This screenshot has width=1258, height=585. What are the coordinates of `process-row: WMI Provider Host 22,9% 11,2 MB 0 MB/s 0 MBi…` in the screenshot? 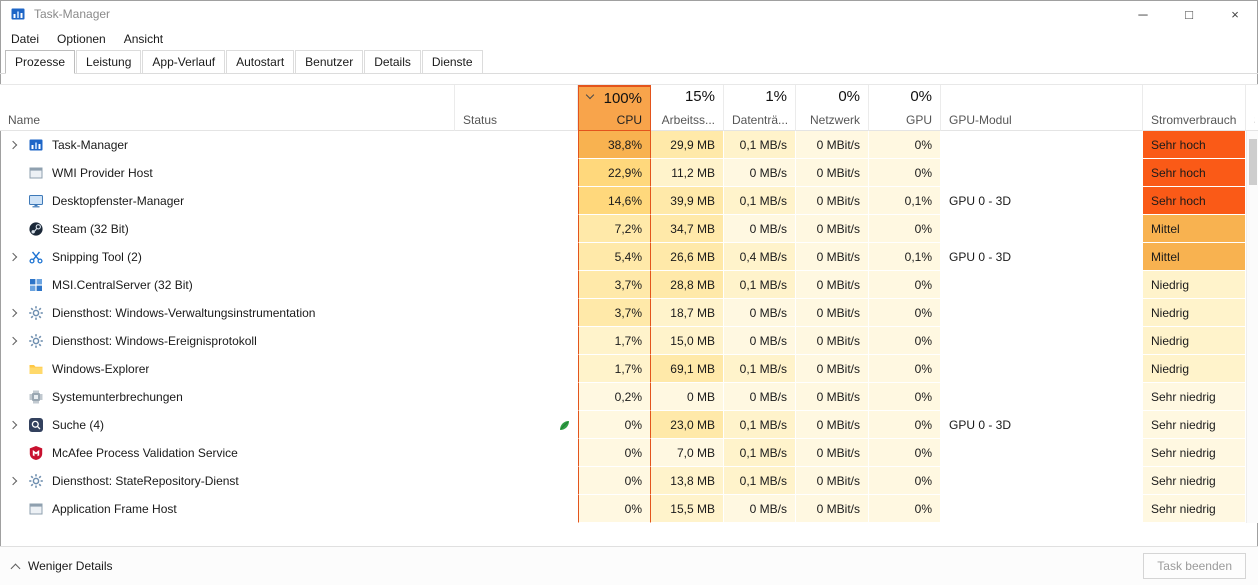 It's located at (629, 173).